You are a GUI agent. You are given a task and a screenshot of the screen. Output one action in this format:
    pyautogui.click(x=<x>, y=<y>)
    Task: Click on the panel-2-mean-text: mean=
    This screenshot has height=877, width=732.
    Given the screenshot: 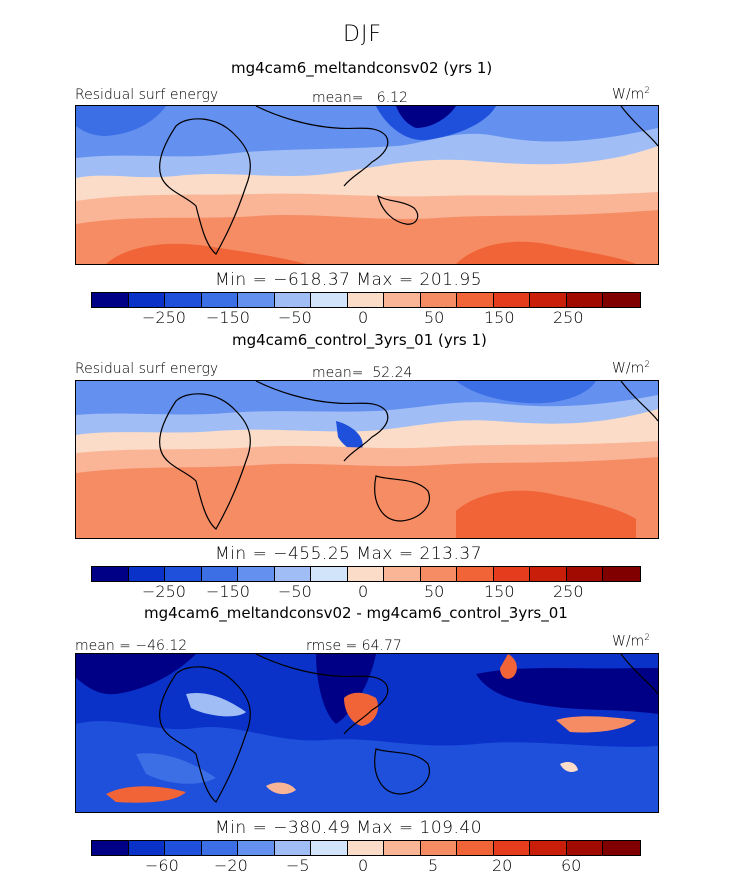 What is the action you would take?
    pyautogui.click(x=338, y=373)
    